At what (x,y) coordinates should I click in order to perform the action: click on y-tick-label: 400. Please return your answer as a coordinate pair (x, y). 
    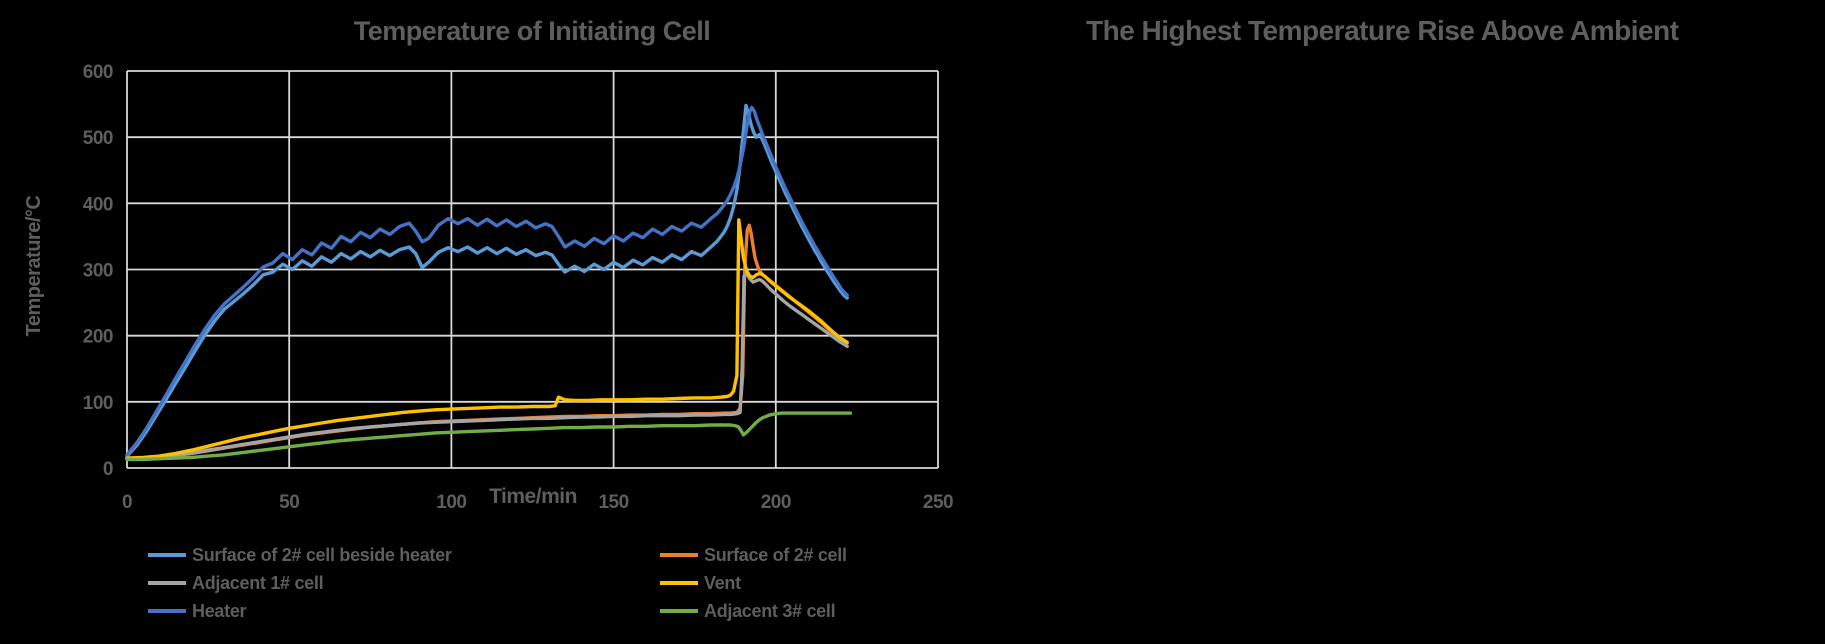
    Looking at the image, I should click on (98, 204).